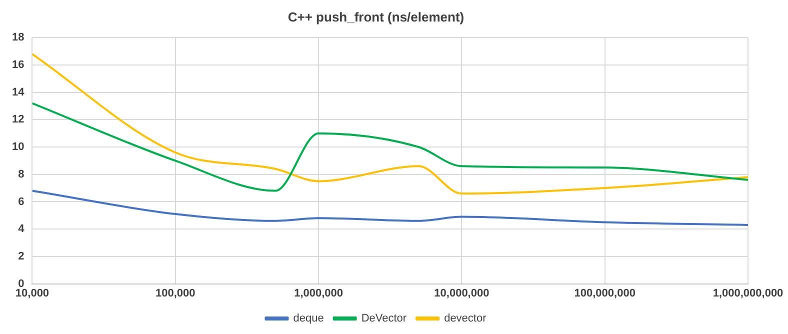 This screenshot has height=334, width=788. What do you see at coordinates (18, 120) in the screenshot?
I see `y-tick-label: 12` at bounding box center [18, 120].